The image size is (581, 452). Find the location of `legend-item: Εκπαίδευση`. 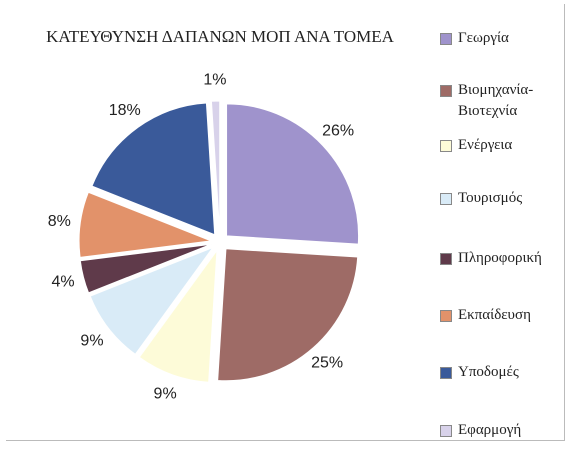

legend-item: Εκπαίδευση is located at coordinates (502, 315).